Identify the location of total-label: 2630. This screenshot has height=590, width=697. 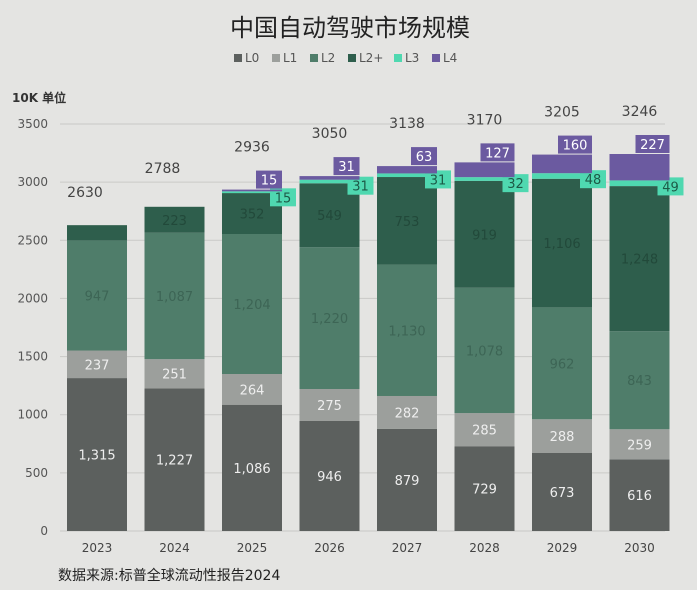
(85, 193).